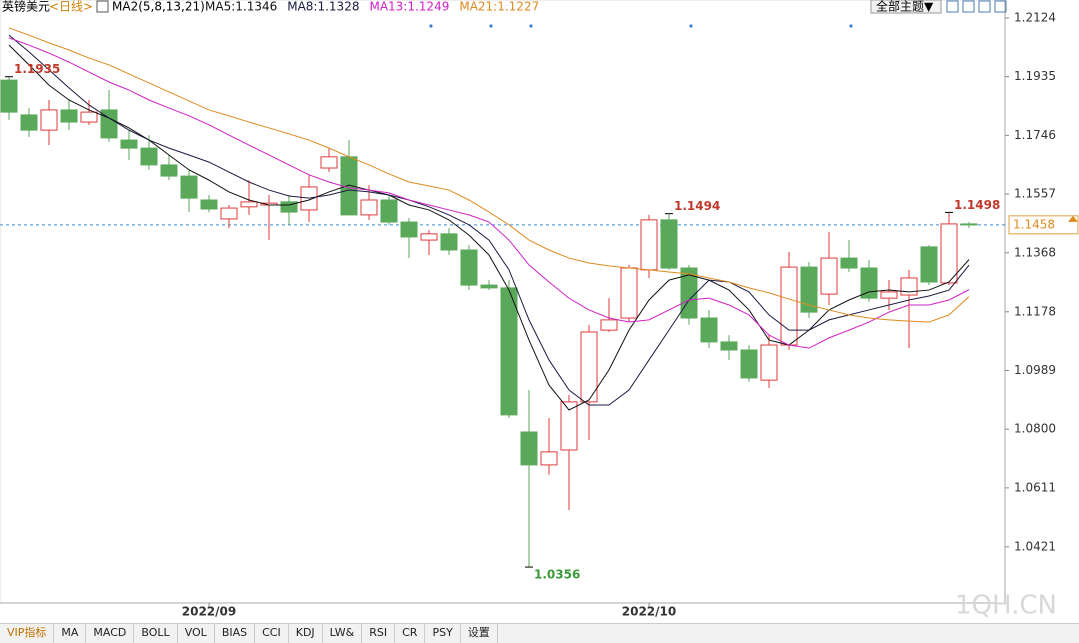 This screenshot has width=1079, height=643. Describe the element at coordinates (557, 575) in the screenshot. I see `extreme-label: 1.0356` at that location.